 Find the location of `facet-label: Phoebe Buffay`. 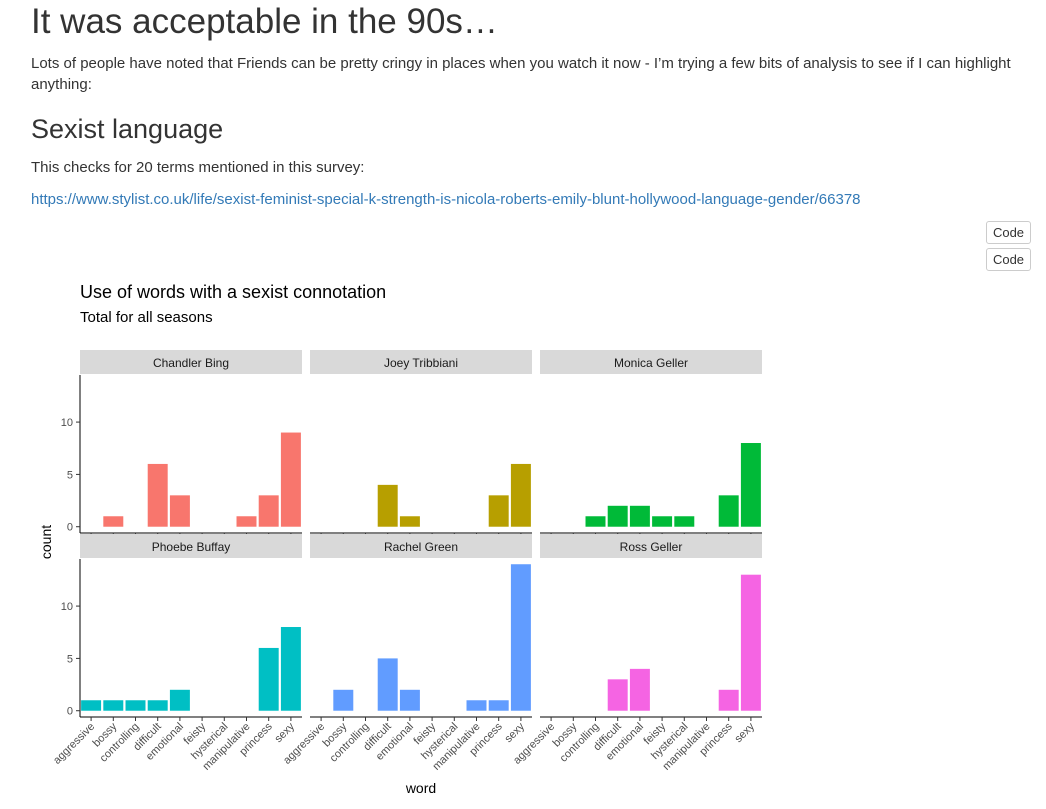

facet-label: Phoebe Buffay is located at coordinates (191, 547).